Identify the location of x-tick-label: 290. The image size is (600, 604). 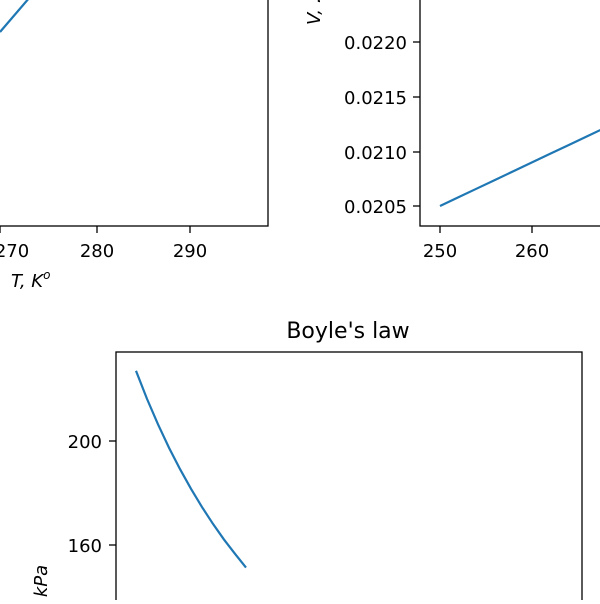
(190, 251).